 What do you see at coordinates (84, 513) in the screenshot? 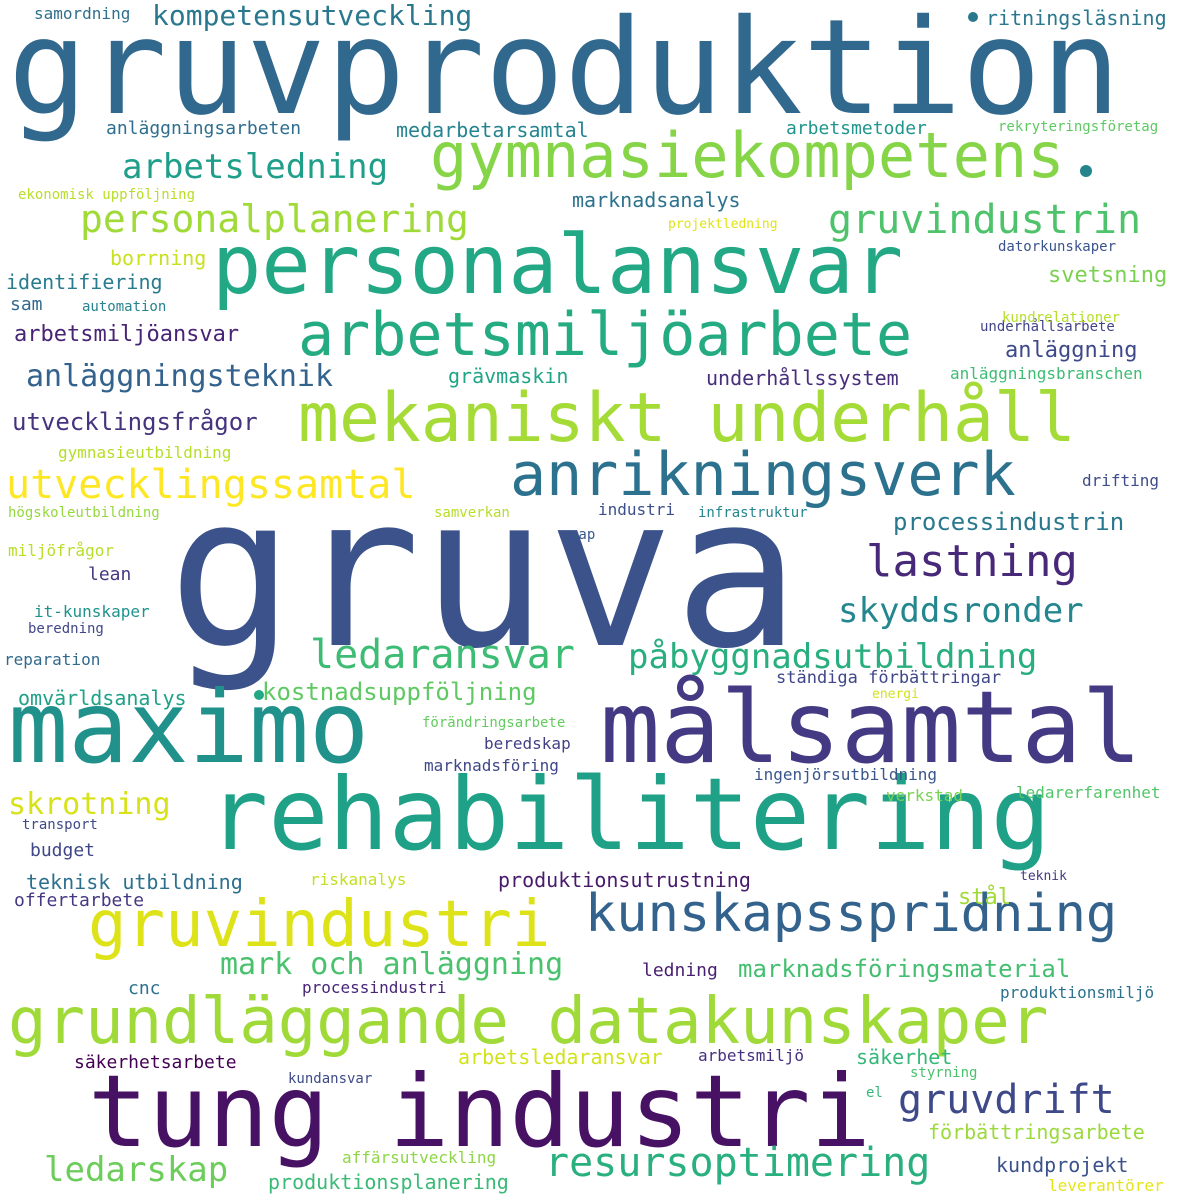
I see `word-hogskoleutbildning: högskoleutbildning` at bounding box center [84, 513].